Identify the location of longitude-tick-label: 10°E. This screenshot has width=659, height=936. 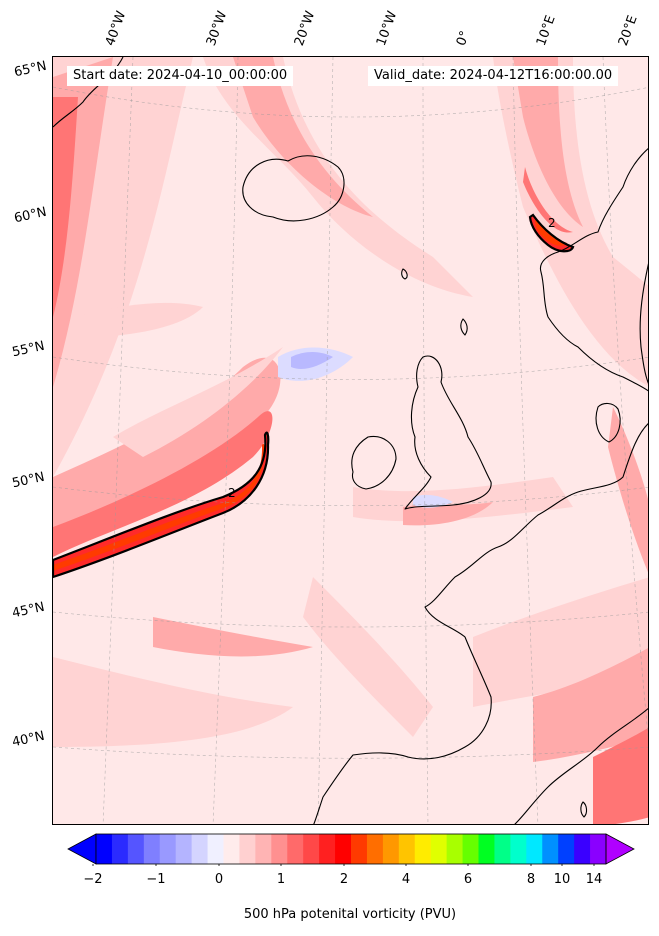
(546, 31).